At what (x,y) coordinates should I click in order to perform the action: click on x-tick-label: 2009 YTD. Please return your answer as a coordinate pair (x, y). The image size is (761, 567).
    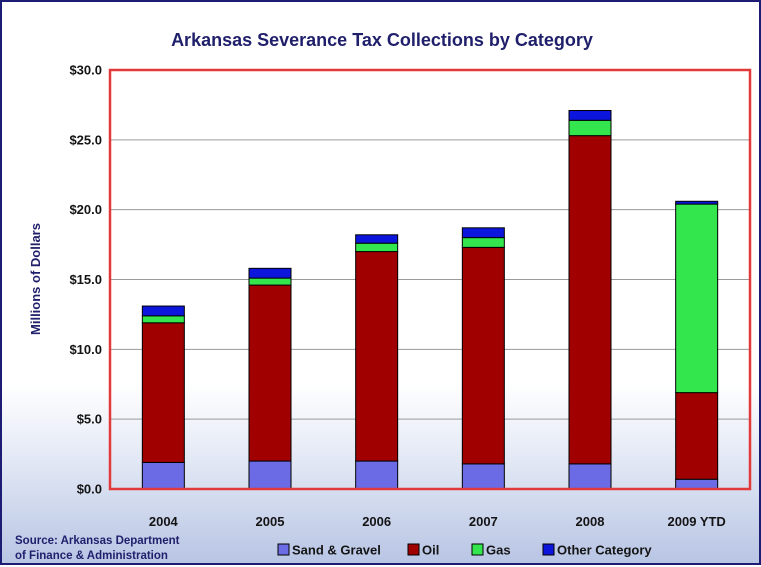
    Looking at the image, I should click on (697, 521).